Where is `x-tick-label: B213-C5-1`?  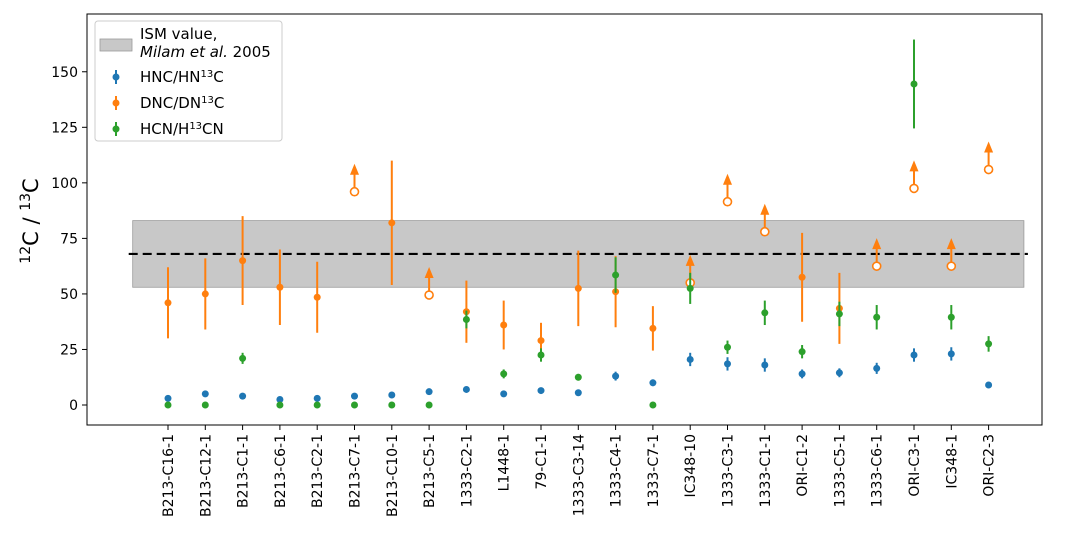 x-tick-label: B213-C5-1 is located at coordinates (430, 471).